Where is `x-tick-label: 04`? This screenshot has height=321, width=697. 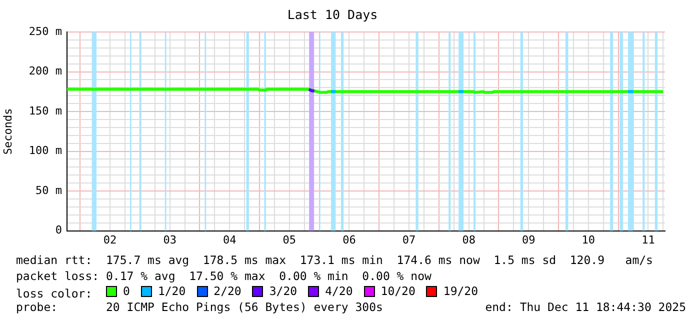
x-tick-label: 04 is located at coordinates (230, 239).